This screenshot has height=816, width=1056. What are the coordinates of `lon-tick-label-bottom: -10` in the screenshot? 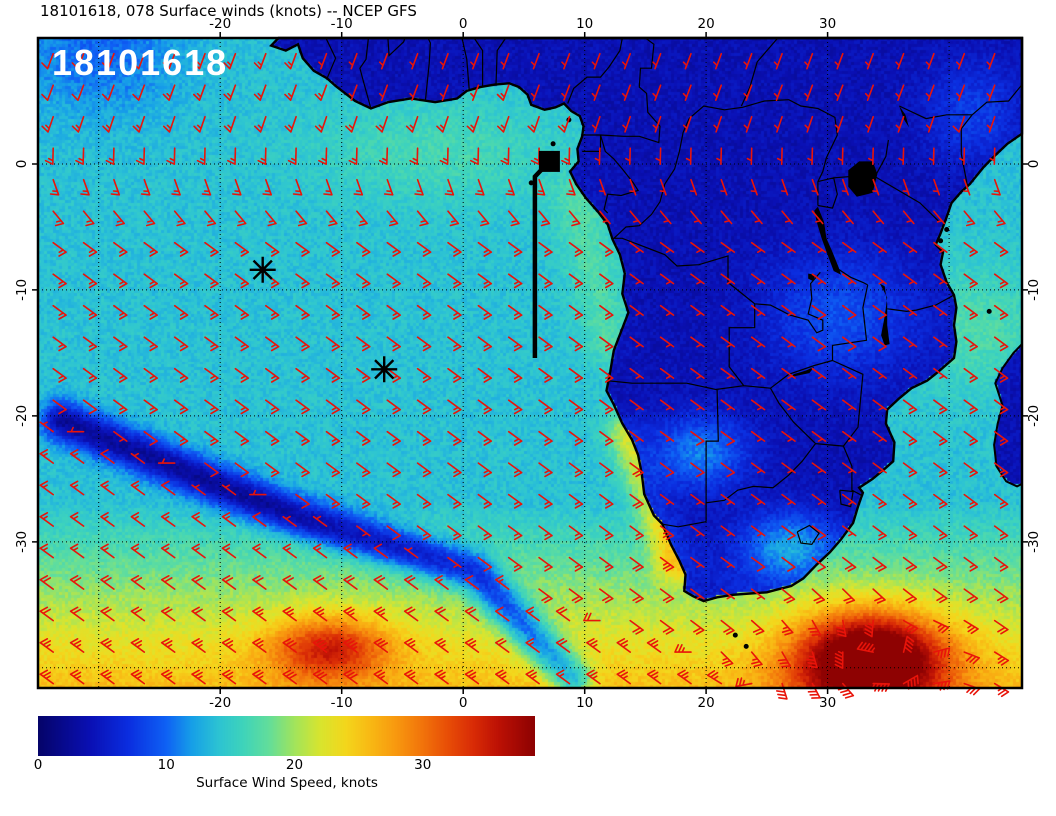 It's located at (342, 703).